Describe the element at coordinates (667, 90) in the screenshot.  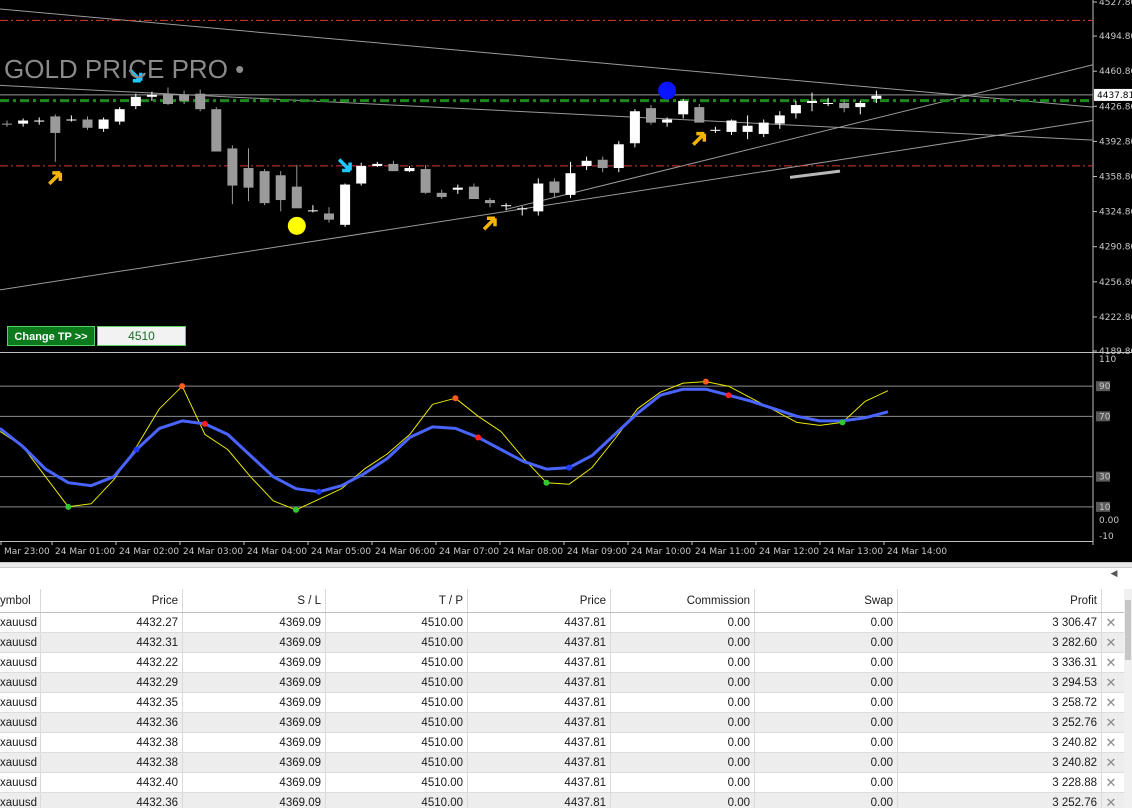
I see `blue-dot-marker` at that location.